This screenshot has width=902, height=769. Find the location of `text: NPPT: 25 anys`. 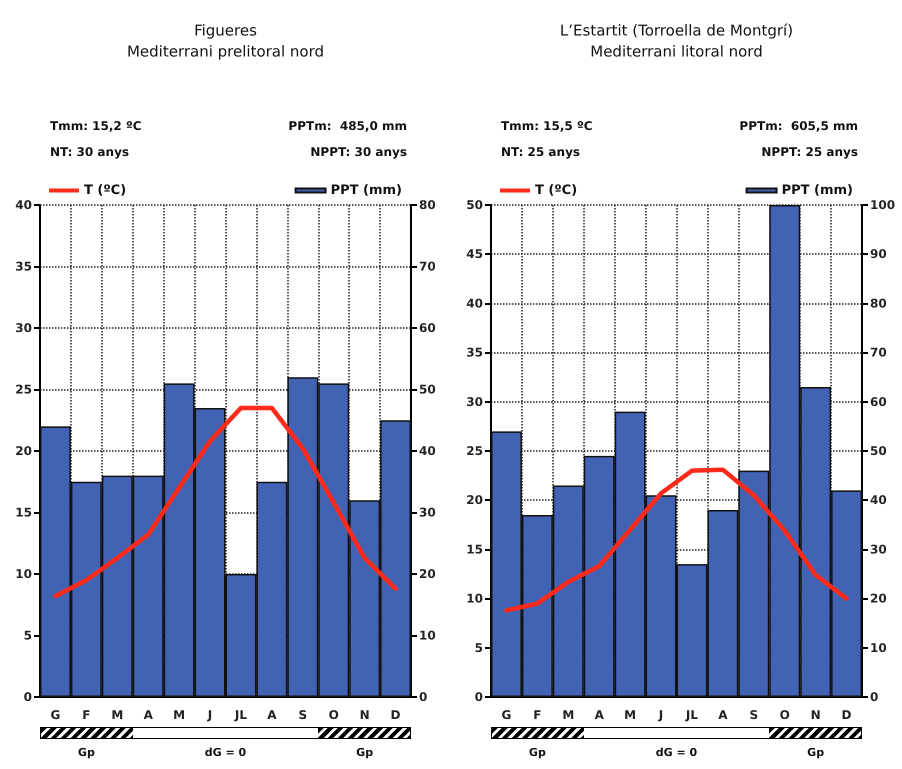

text: NPPT: 25 anys is located at coordinates (809, 152).